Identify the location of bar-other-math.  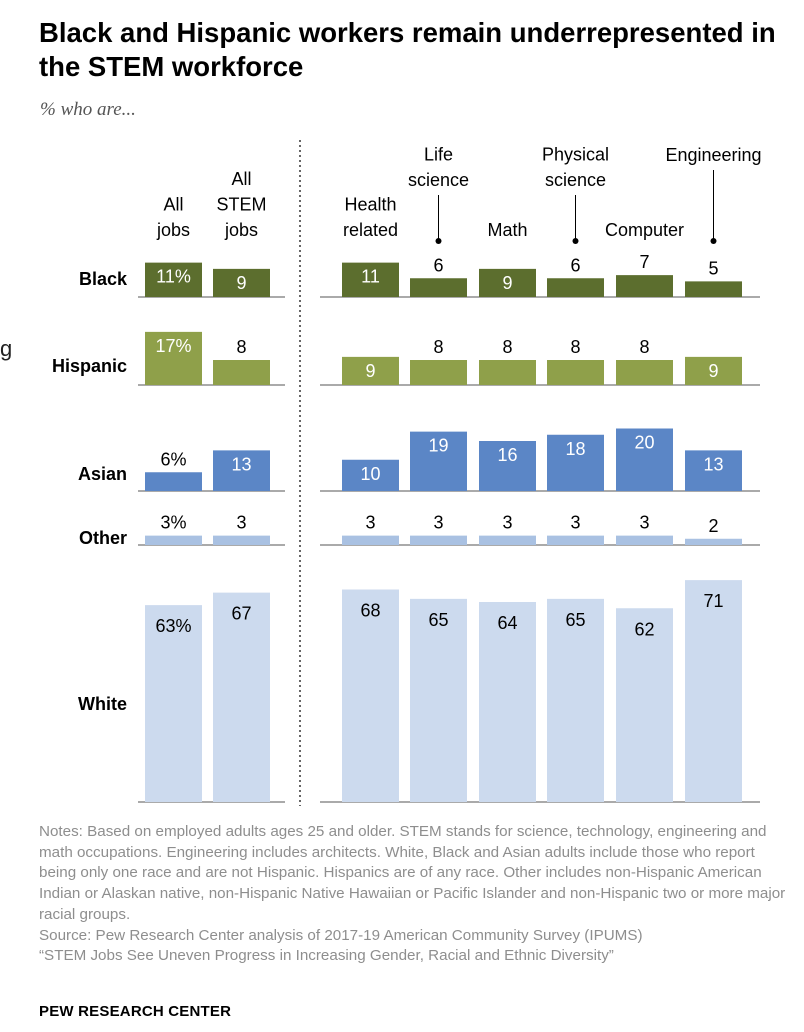
(507, 540).